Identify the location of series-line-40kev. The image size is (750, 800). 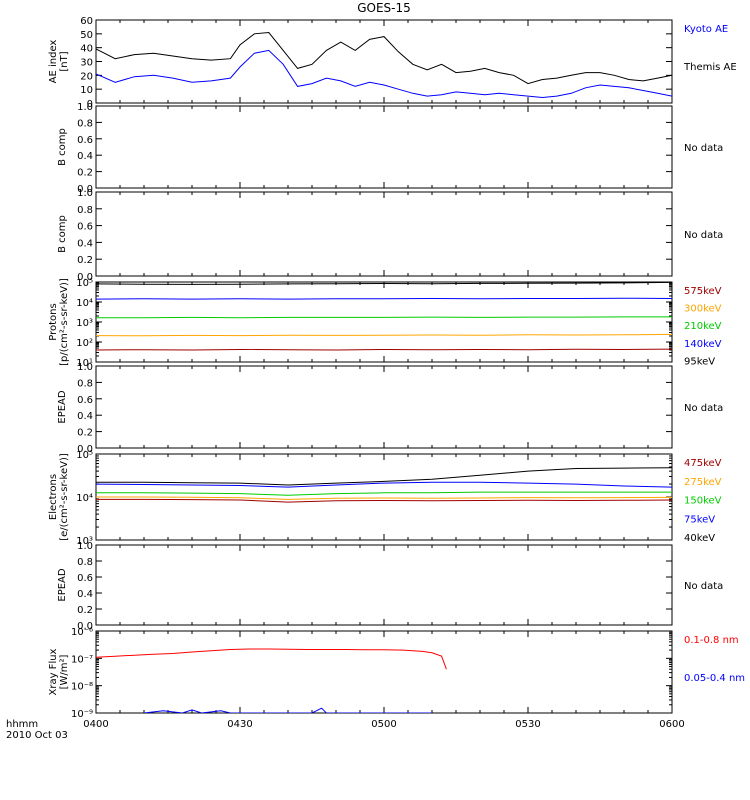
(384, 476).